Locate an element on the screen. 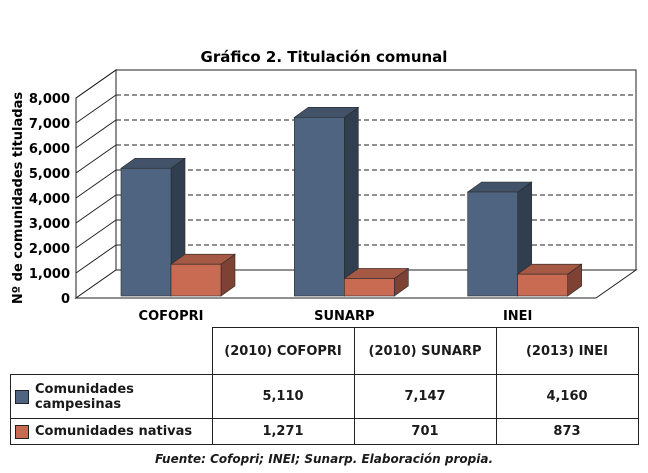  table-cell: 701 is located at coordinates (425, 431).